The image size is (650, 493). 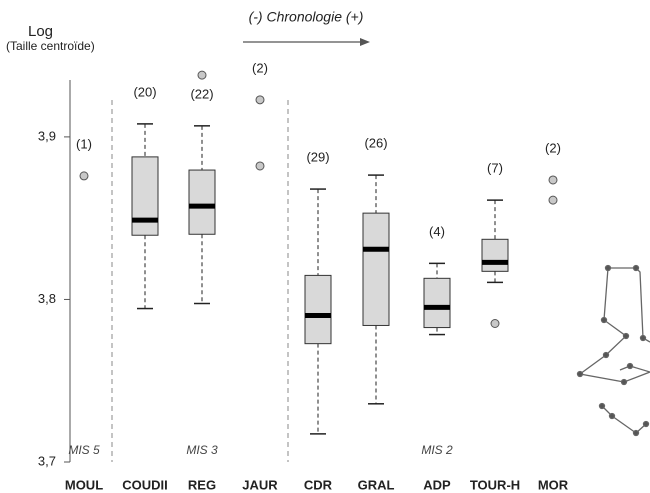 I want to click on x-tick-label: ADP, so click(x=437, y=484).